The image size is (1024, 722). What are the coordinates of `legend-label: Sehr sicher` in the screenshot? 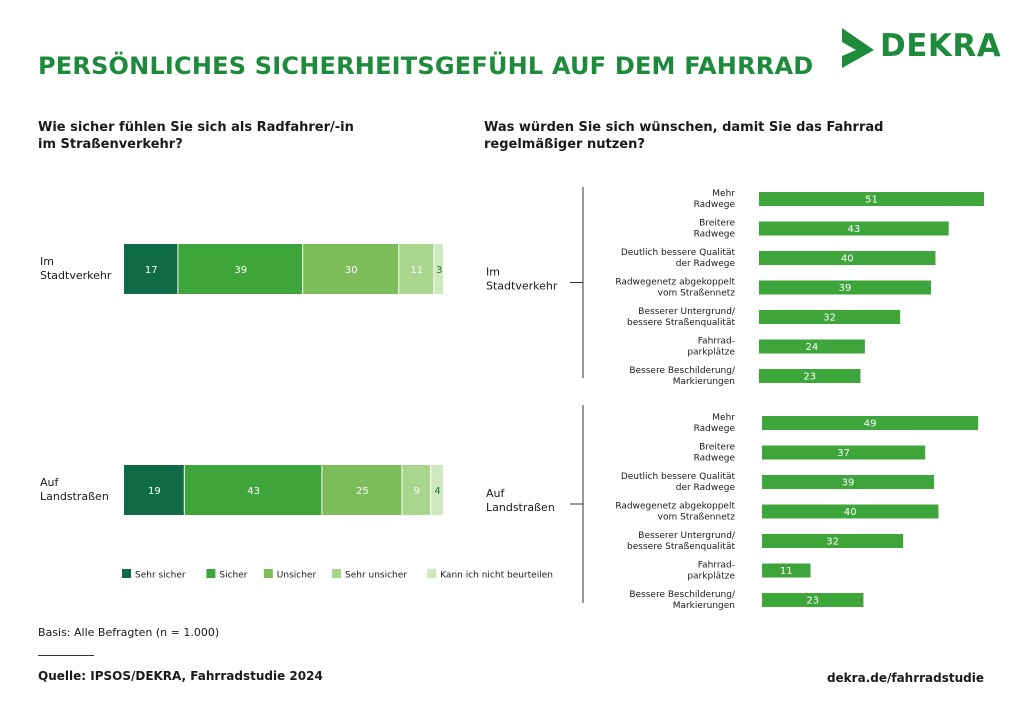 It's located at (160, 576).